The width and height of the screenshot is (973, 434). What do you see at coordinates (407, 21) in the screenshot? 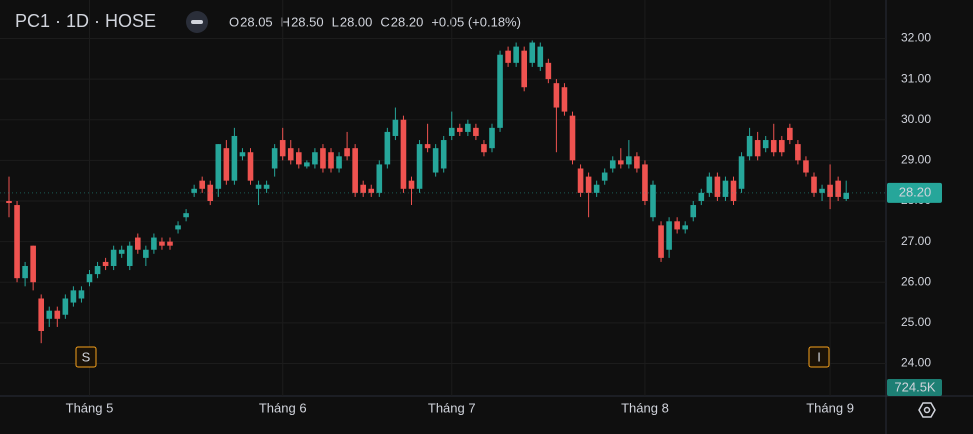
I see `legend-value: 28.20` at bounding box center [407, 21].